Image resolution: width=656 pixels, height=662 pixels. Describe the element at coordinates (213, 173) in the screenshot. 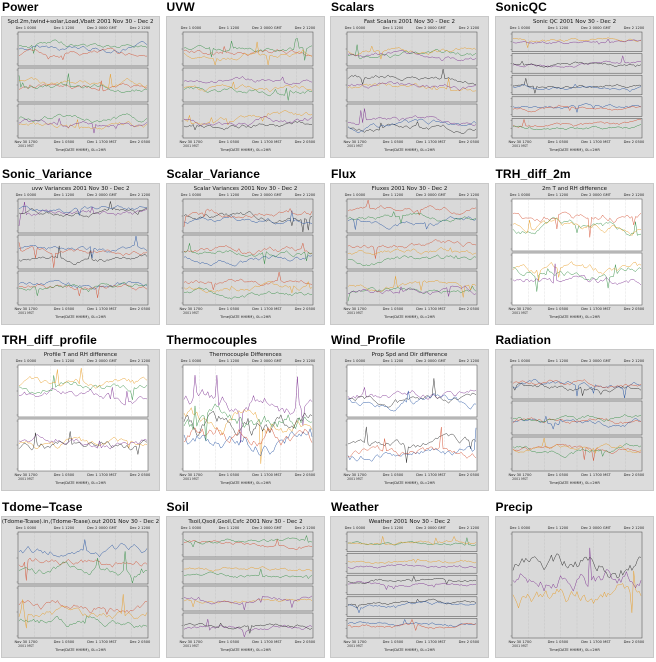

I see `tile-title: Scalar_Variance` at that location.